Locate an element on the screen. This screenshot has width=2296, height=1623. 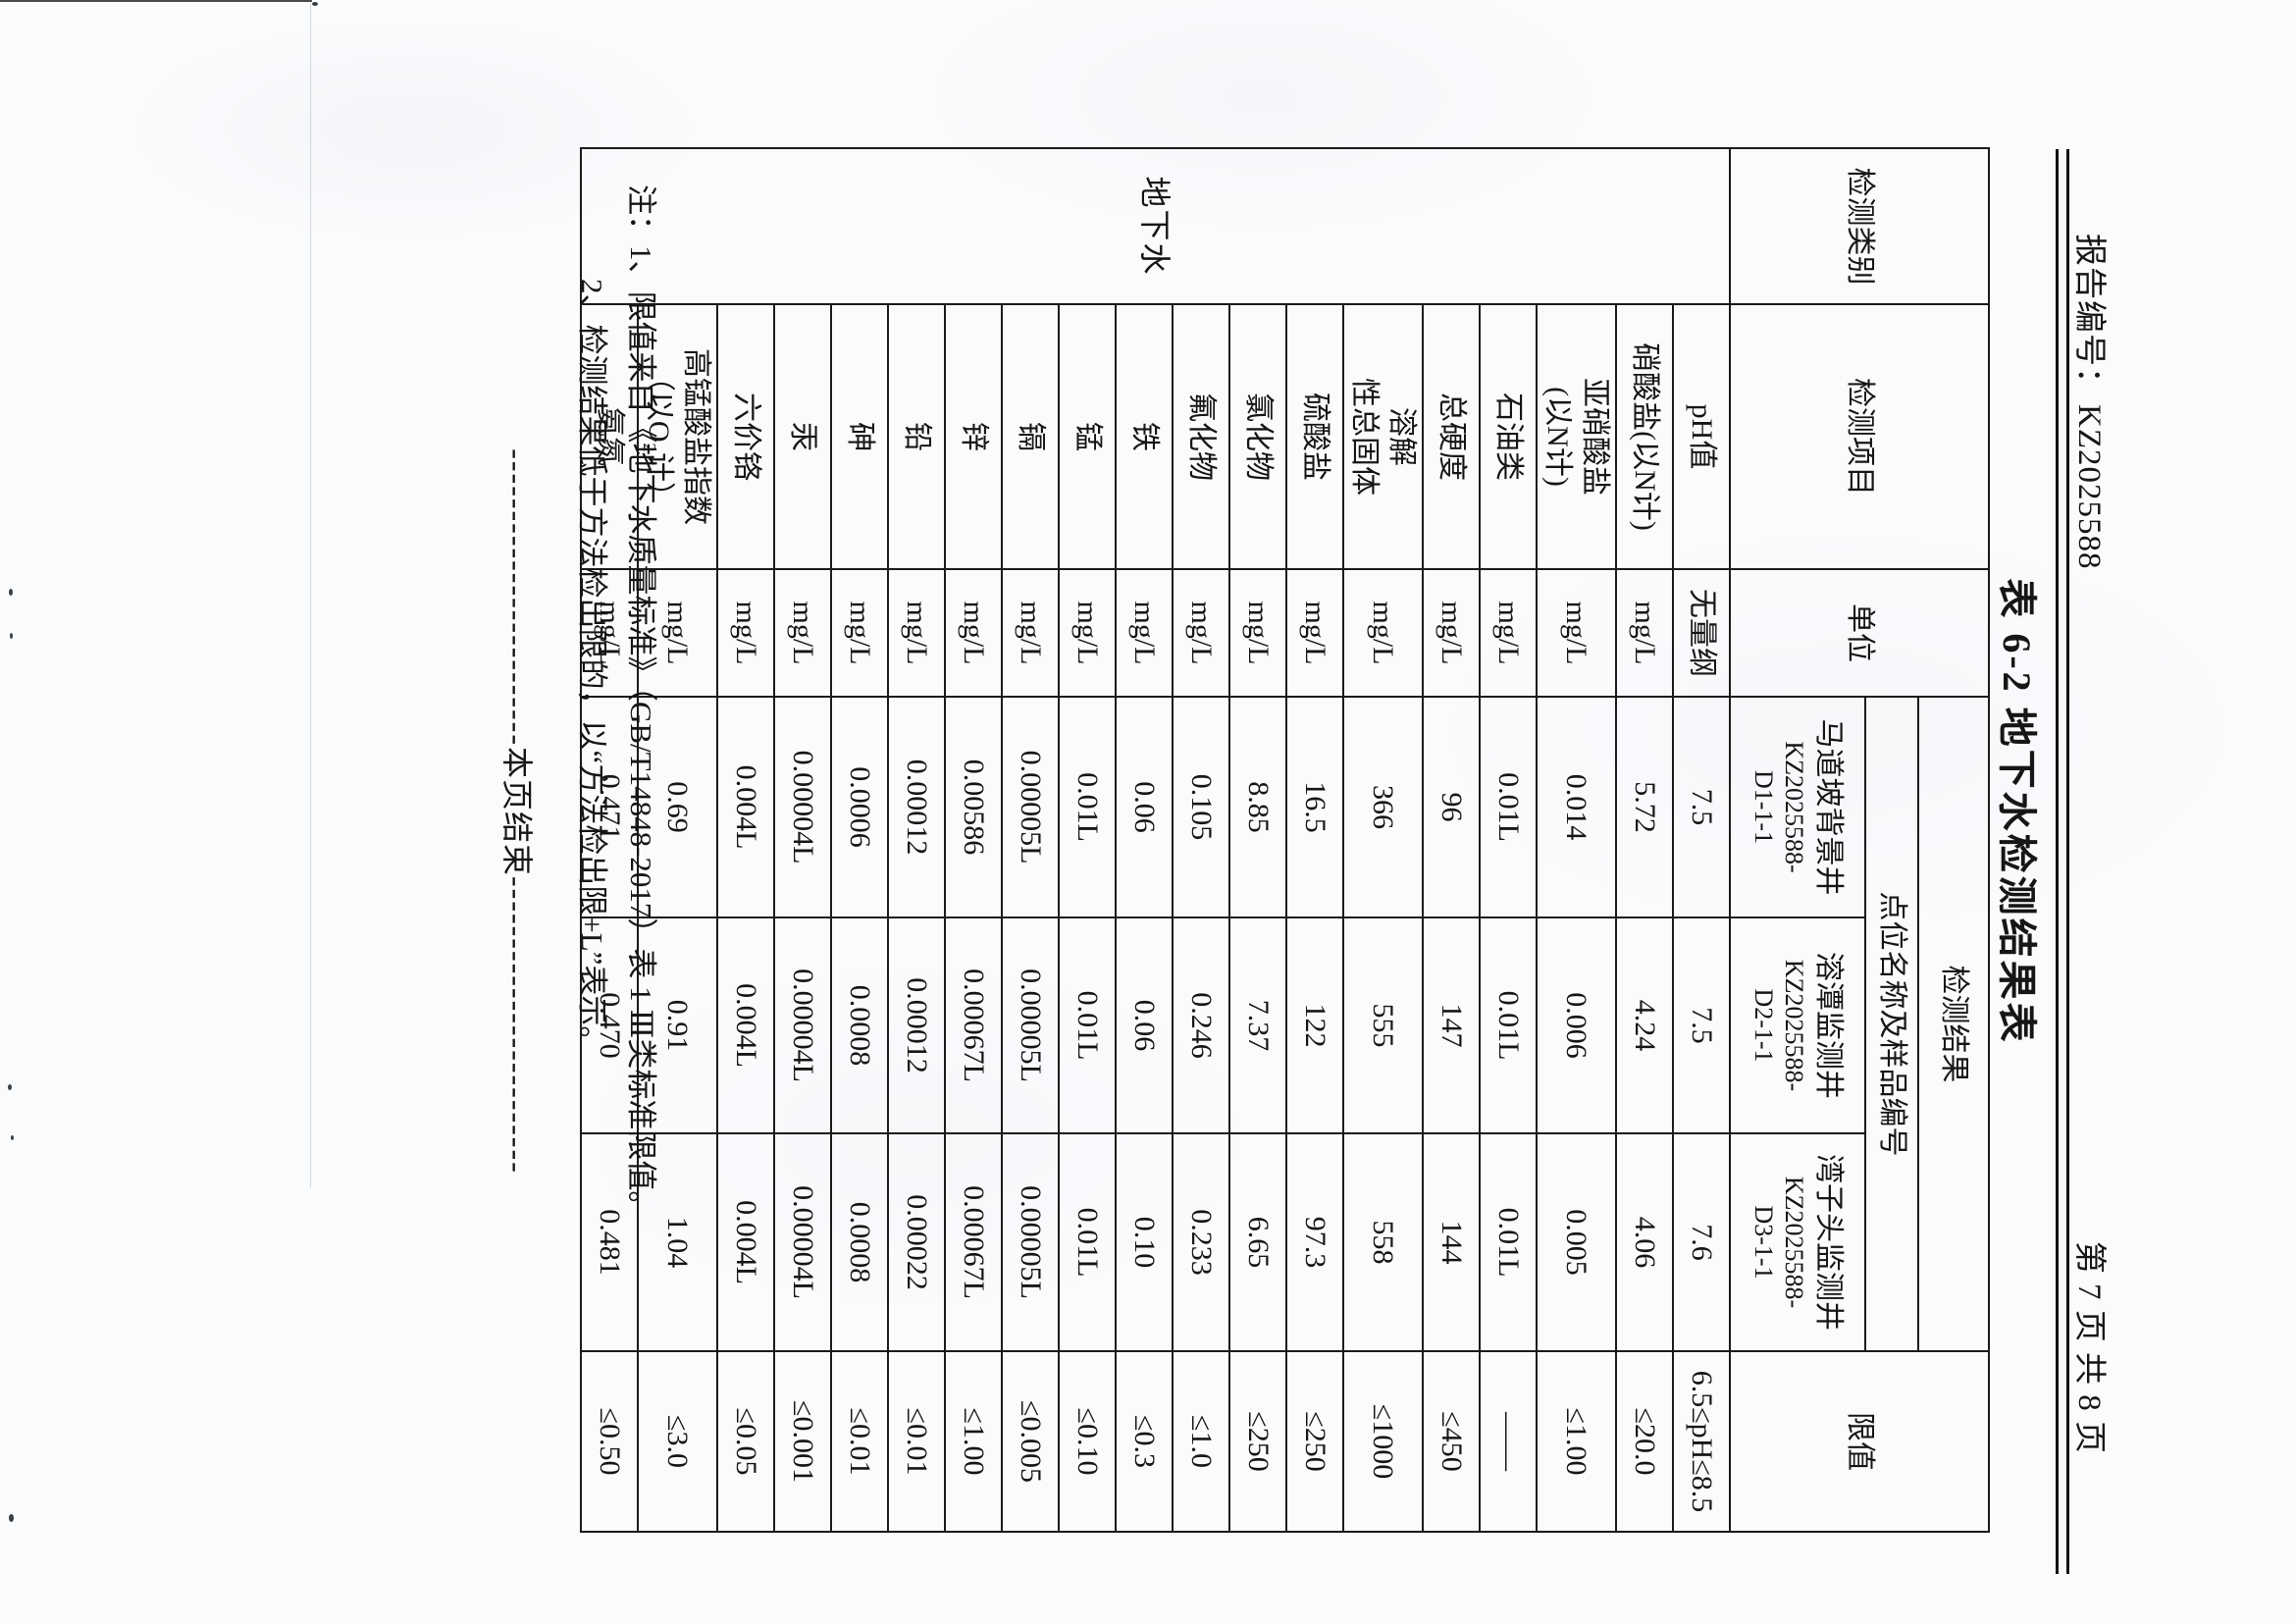
page-indicator: 第 7 页 共 8 页 is located at coordinates (2089, 1347).